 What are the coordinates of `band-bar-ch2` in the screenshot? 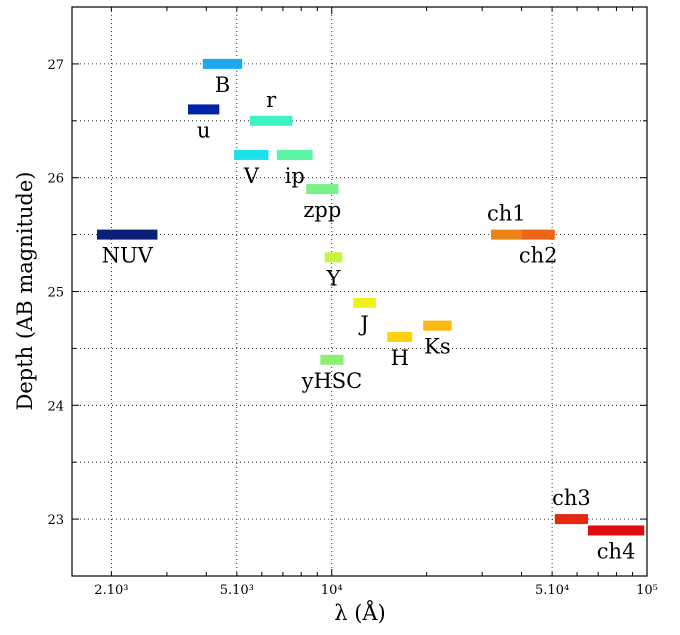 It's located at (538, 234).